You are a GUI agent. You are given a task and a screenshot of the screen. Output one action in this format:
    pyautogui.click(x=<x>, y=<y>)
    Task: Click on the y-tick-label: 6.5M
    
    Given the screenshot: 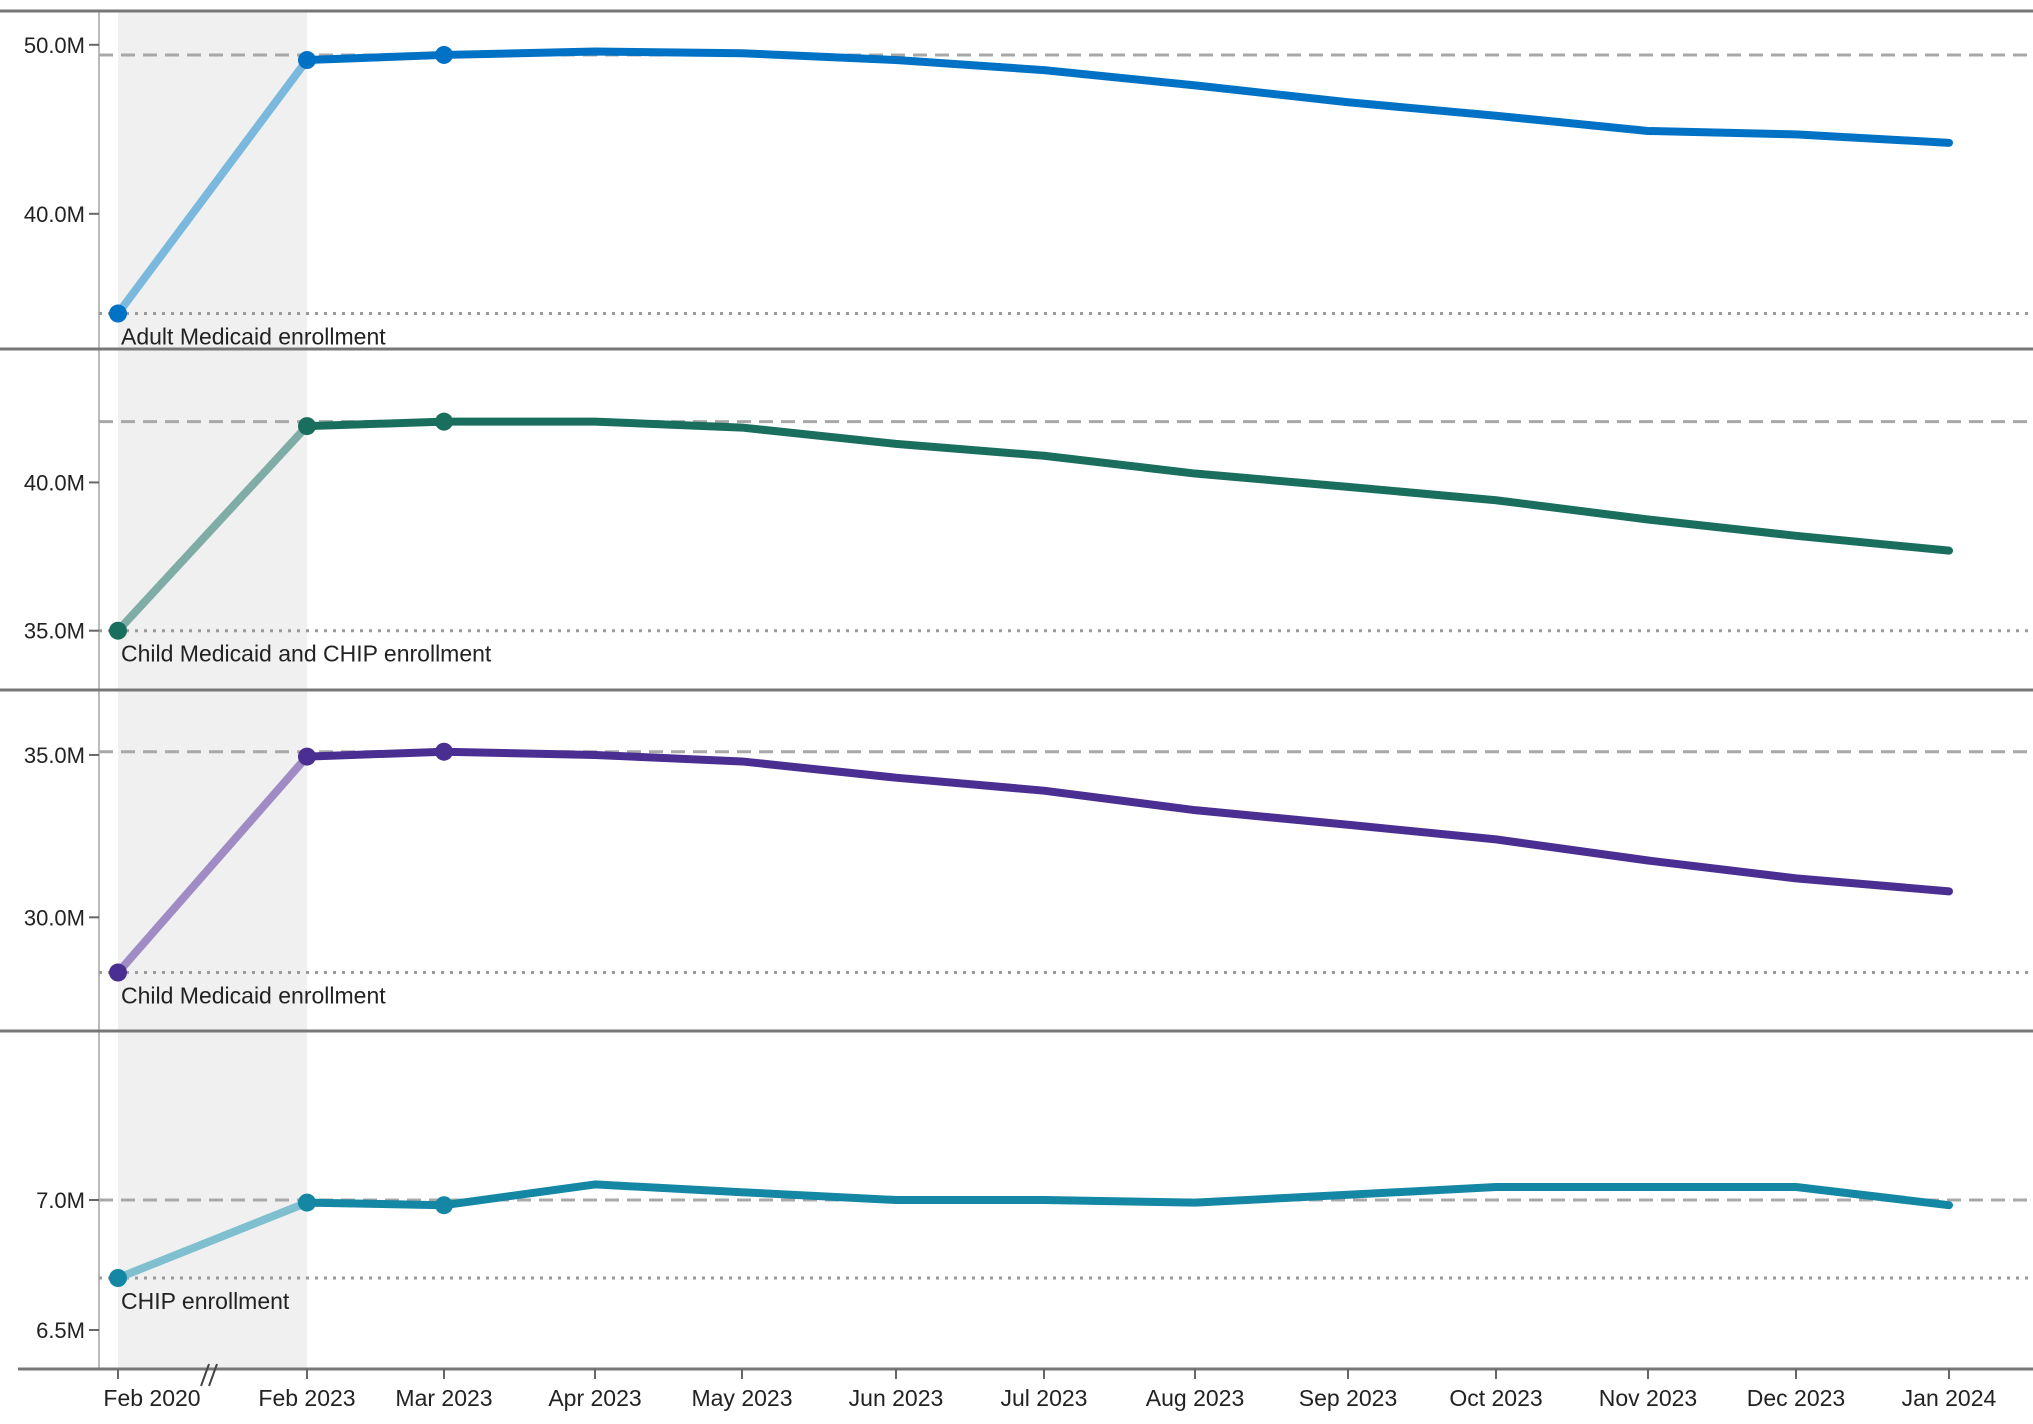 What is the action you would take?
    pyautogui.click(x=60, y=1330)
    